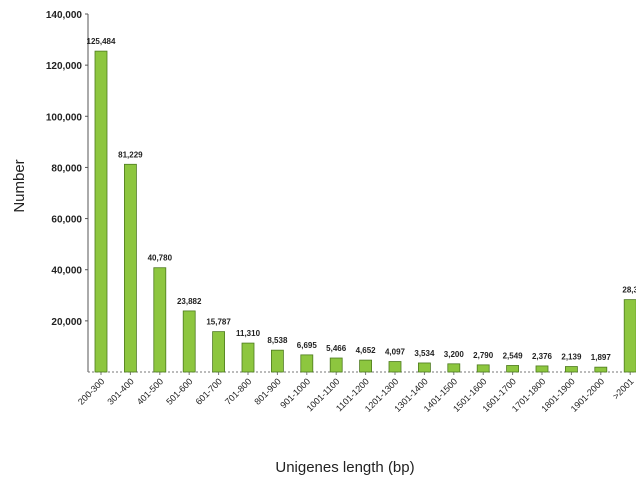 This screenshot has height=484, width=636. I want to click on value-label: 4,097, so click(395, 352).